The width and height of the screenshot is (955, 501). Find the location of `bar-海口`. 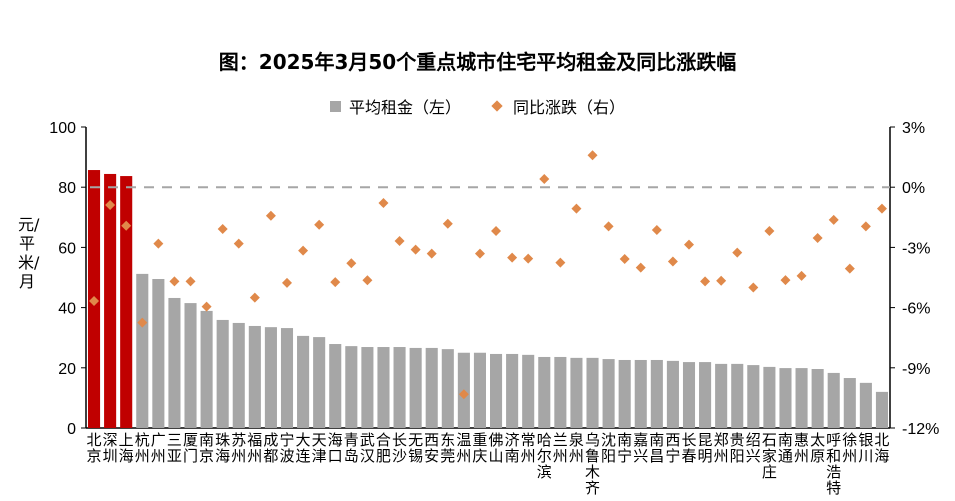

bar-海口 is located at coordinates (335, 386).